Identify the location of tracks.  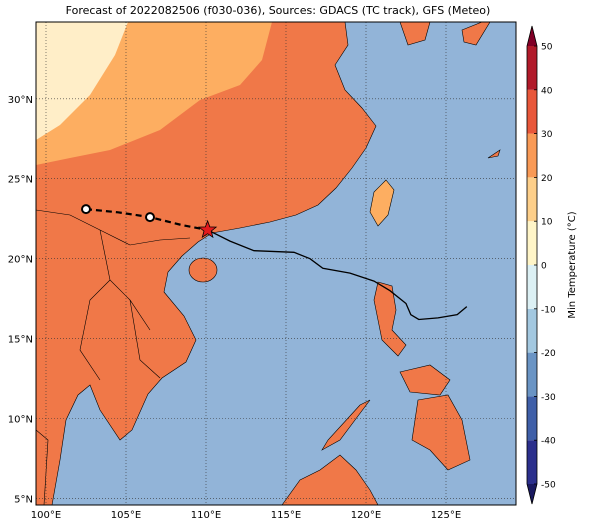
(274, 262).